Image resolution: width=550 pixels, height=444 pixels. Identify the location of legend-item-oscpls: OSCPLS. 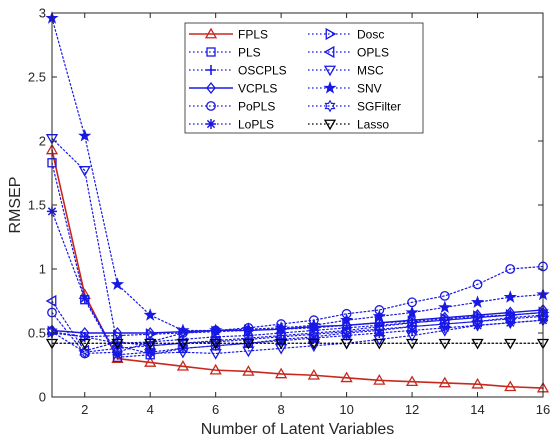
(238, 71).